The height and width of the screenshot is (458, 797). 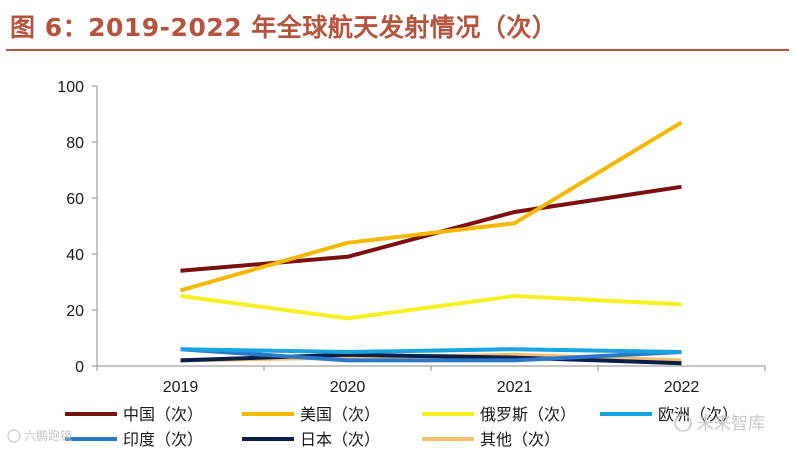 I want to click on chart-legend: 中国（次） 美国（次） 俄罗斯（次） 欧洲（次） 印度（次） 日本（次） 其他（次）, so click(x=401, y=427).